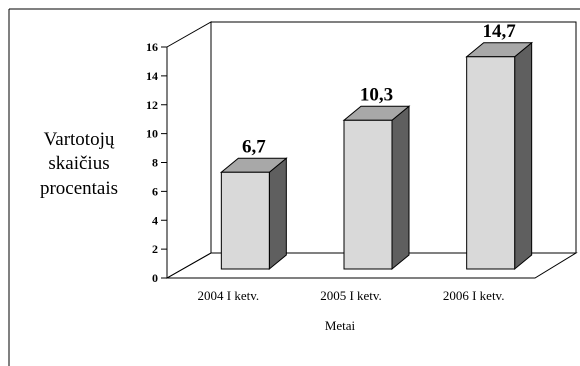 The image size is (580, 366). What do you see at coordinates (152, 47) in the screenshot?
I see `y-tick-label: 16` at bounding box center [152, 47].